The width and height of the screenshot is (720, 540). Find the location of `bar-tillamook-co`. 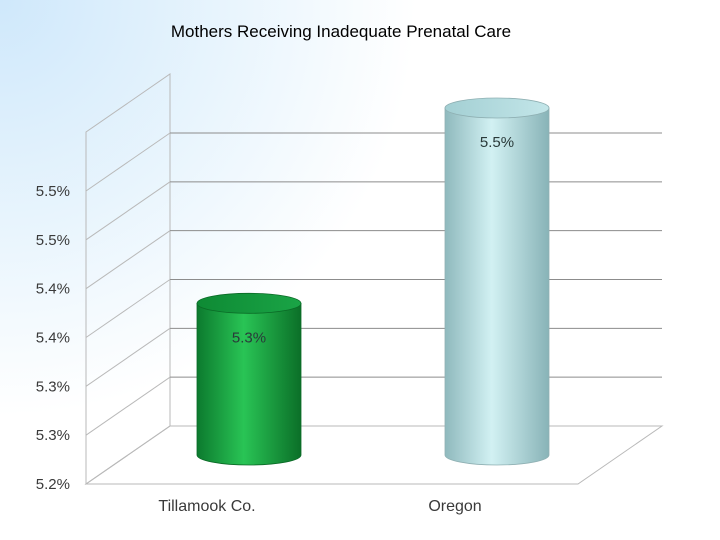

bar-tillamook-co is located at coordinates (249, 379).